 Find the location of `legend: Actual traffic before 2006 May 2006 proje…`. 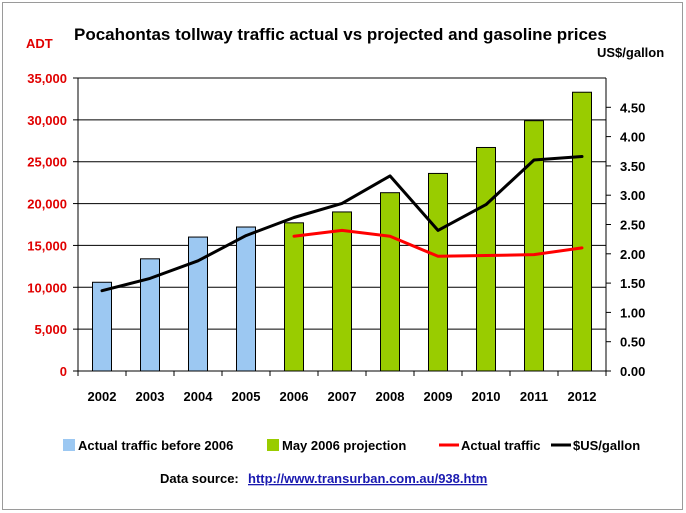

legend: Actual traffic before 2006 May 2006 proje… is located at coordinates (351, 445).